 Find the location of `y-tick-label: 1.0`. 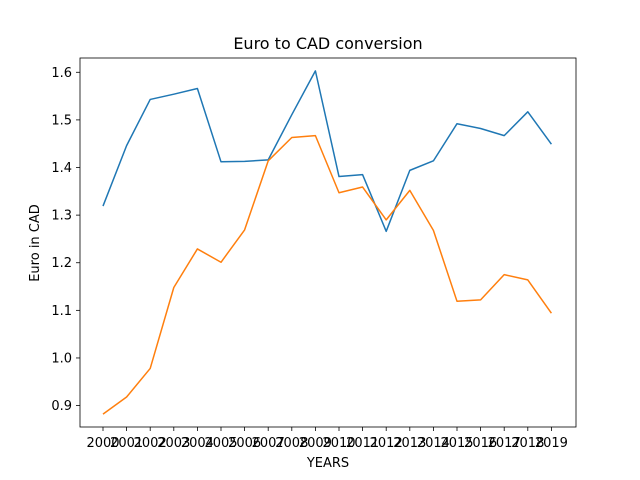

y-tick-label: 1.0 is located at coordinates (61, 358).